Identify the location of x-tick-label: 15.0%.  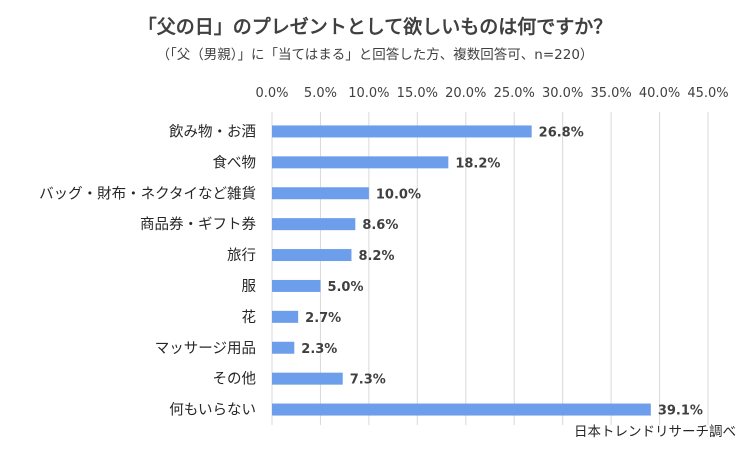
(417, 93).